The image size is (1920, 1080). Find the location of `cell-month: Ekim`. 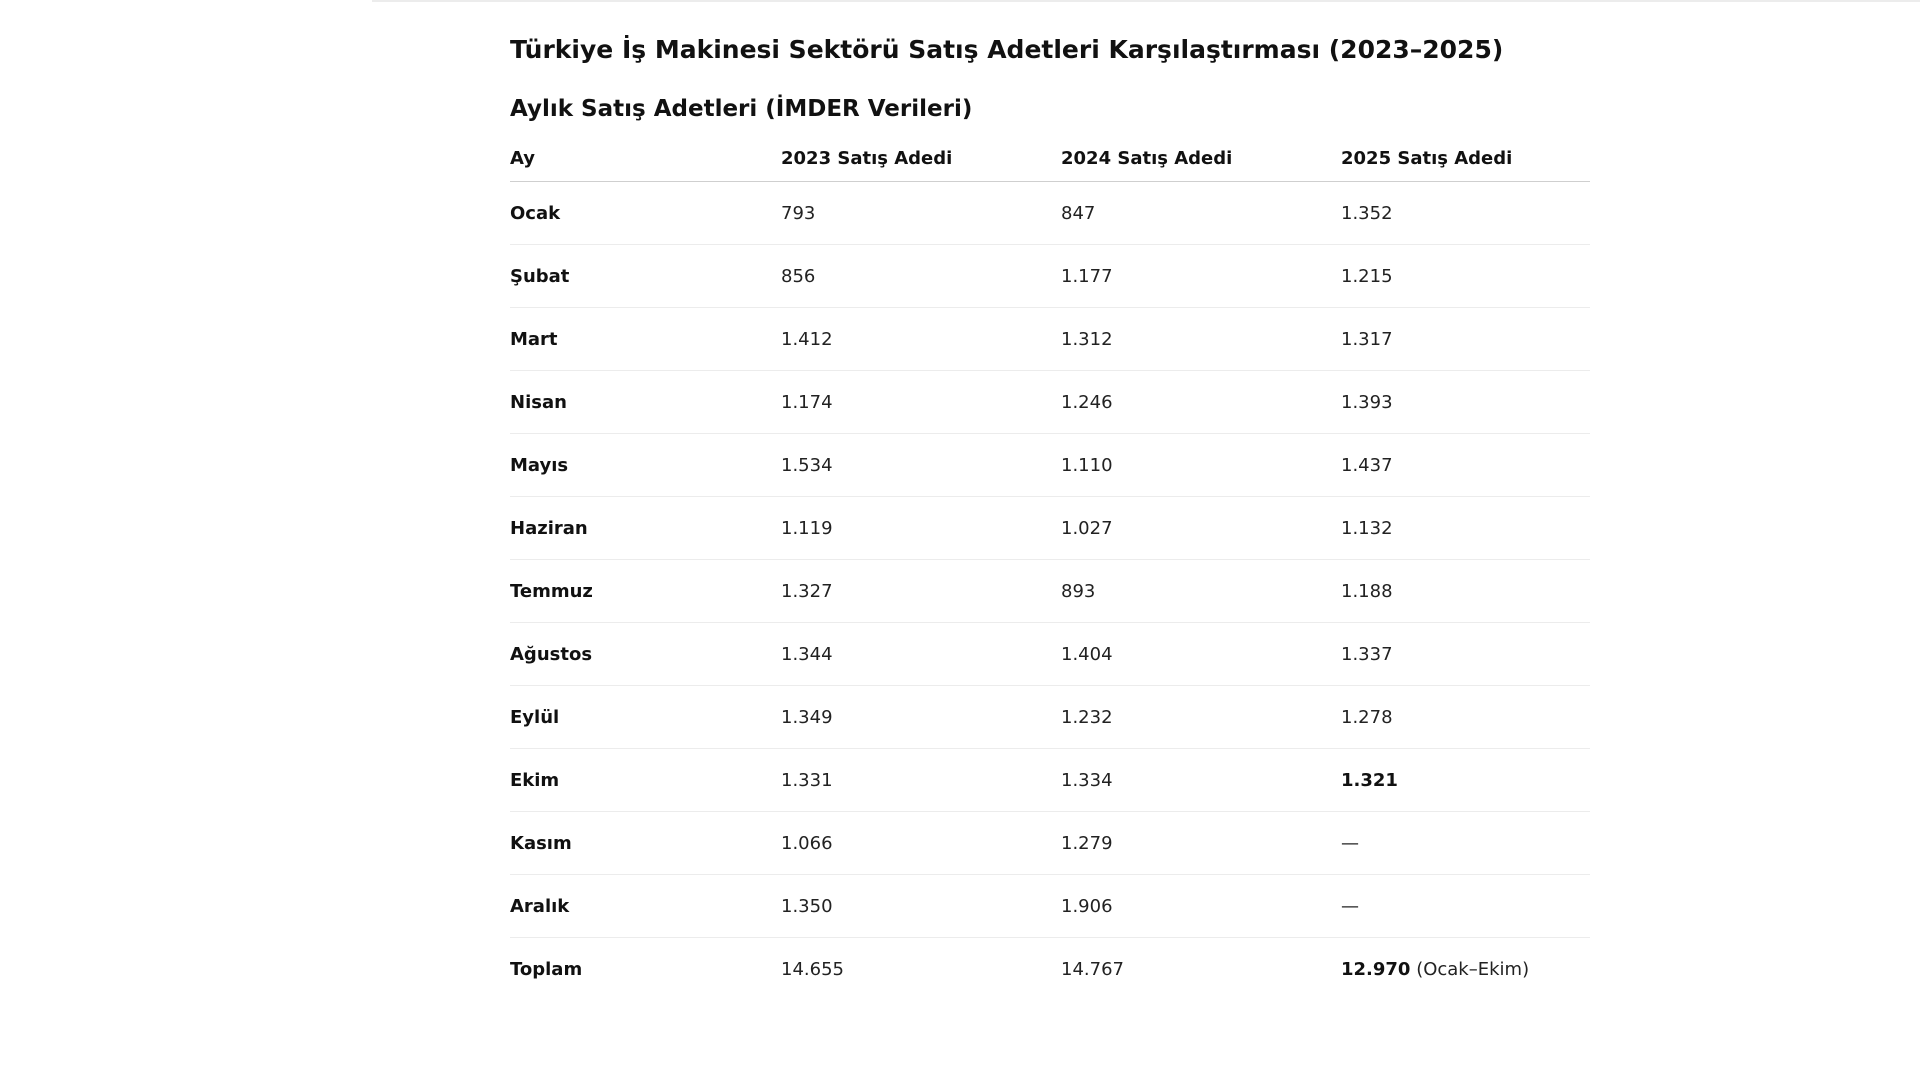

cell-month: Ekim is located at coordinates (645, 780).